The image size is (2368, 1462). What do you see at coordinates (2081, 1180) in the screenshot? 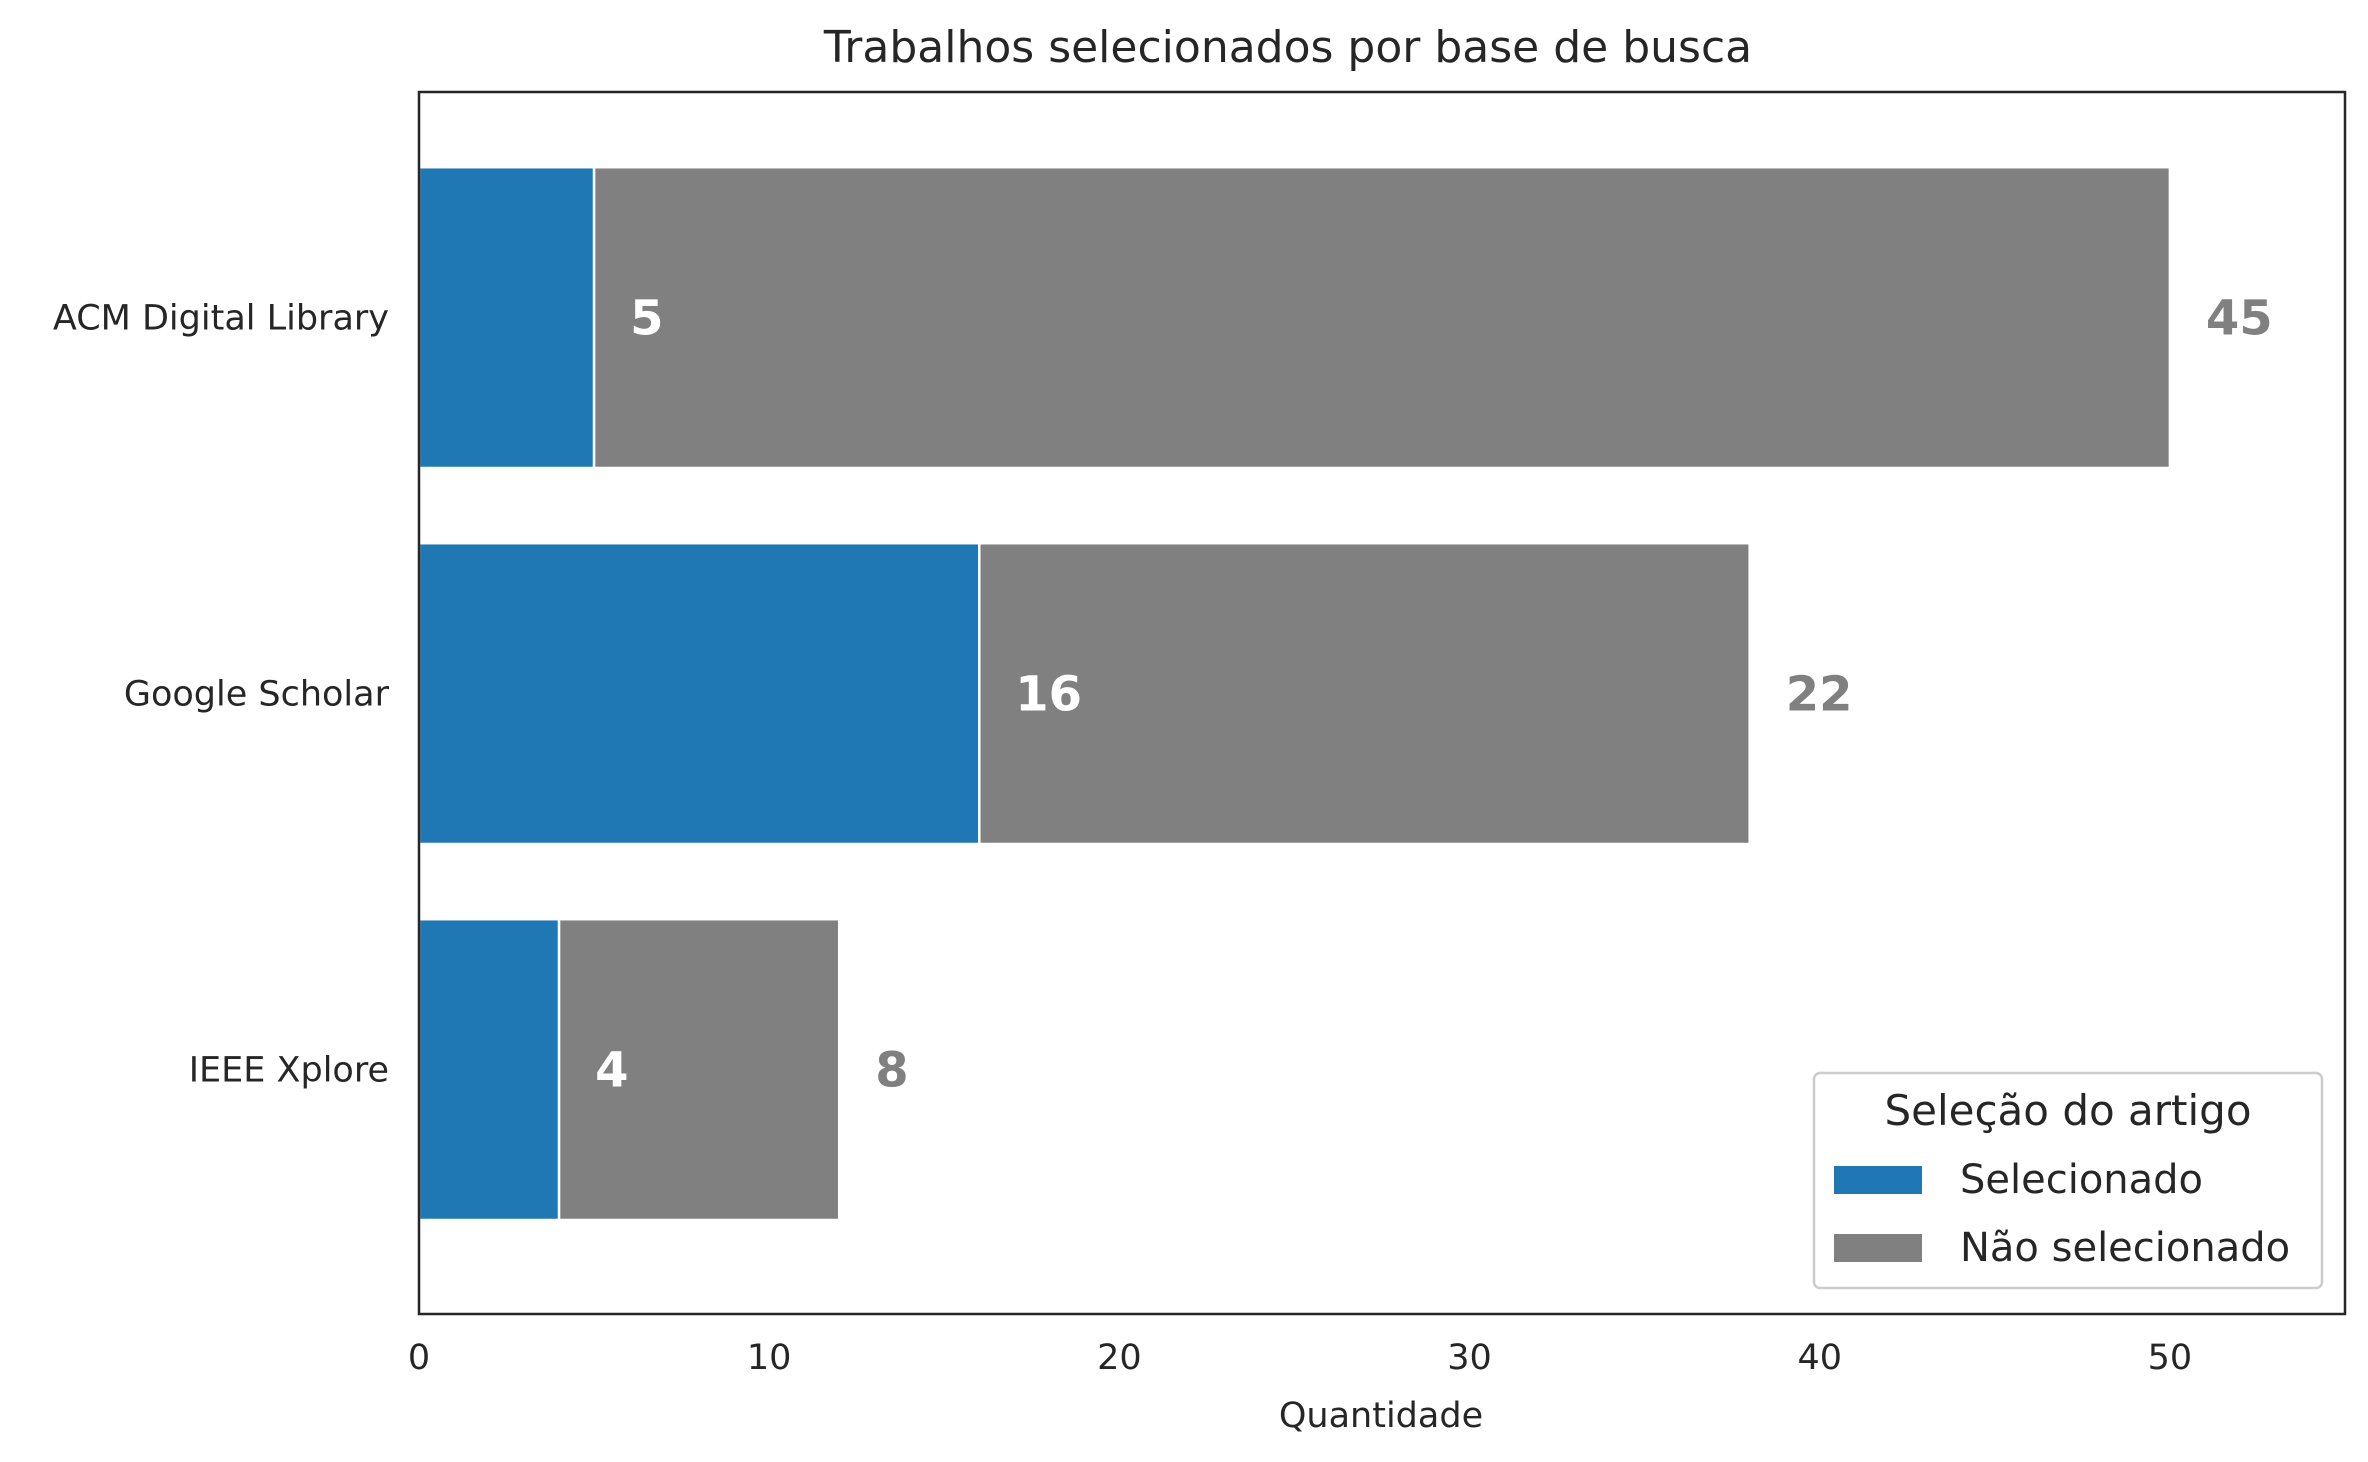
I see `legend-label-selecionado: Selecionado` at bounding box center [2081, 1180].